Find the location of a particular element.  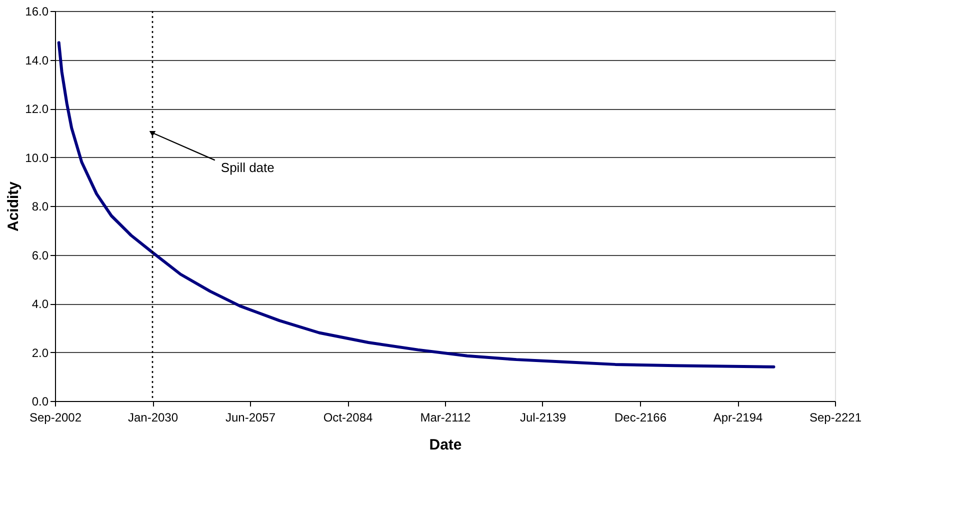

x-axis-title: Date is located at coordinates (445, 445).